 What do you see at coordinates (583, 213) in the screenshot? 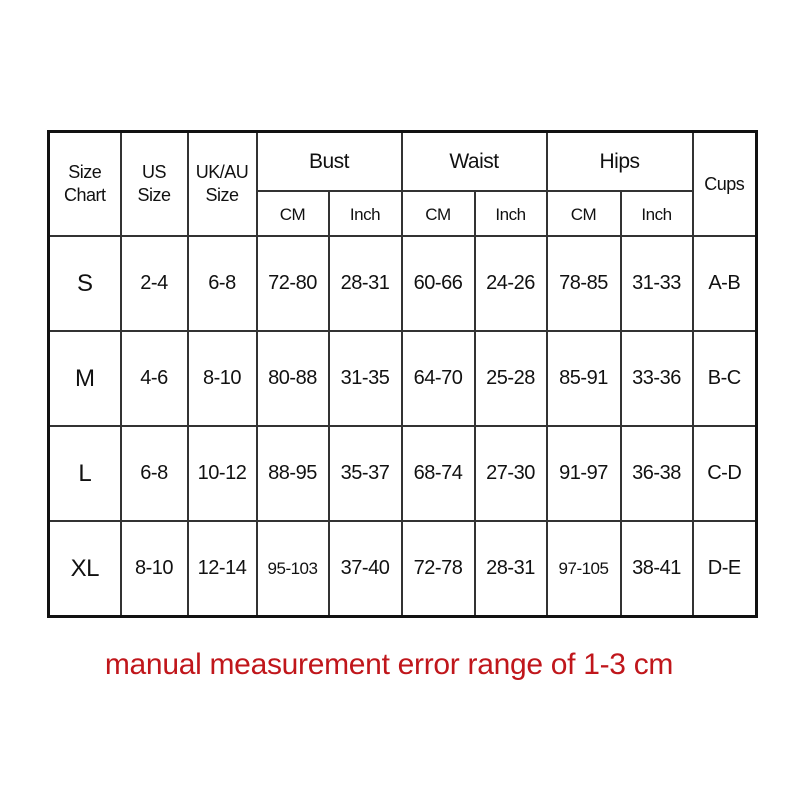
I see `header-hips-cm: CM` at bounding box center [583, 213].